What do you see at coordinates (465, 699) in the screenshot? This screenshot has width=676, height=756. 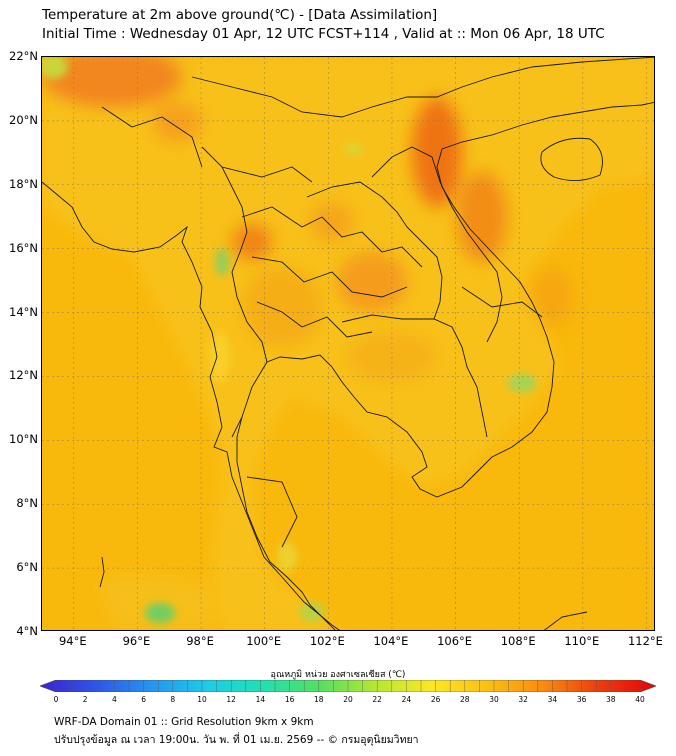 I see `colorbar-tick-label: 28` at bounding box center [465, 699].